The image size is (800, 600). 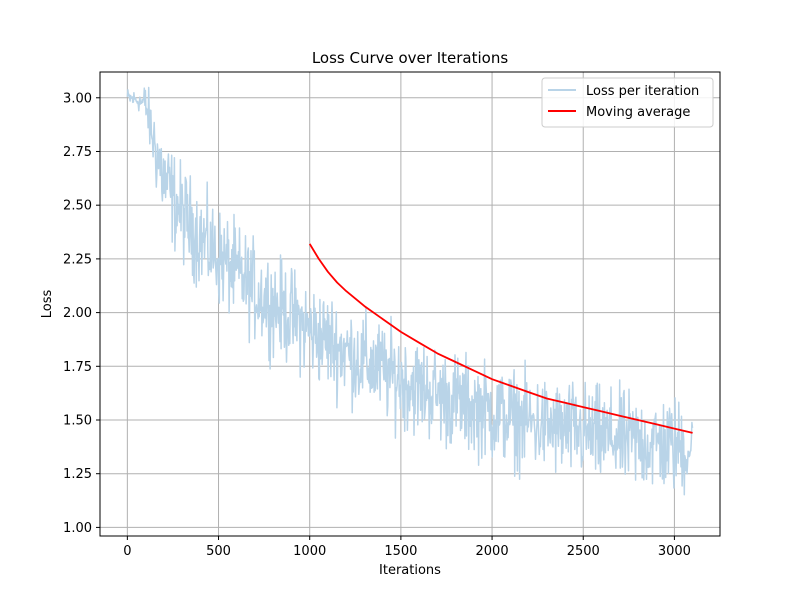 I want to click on y-tick-label: 2.75, so click(x=77, y=152).